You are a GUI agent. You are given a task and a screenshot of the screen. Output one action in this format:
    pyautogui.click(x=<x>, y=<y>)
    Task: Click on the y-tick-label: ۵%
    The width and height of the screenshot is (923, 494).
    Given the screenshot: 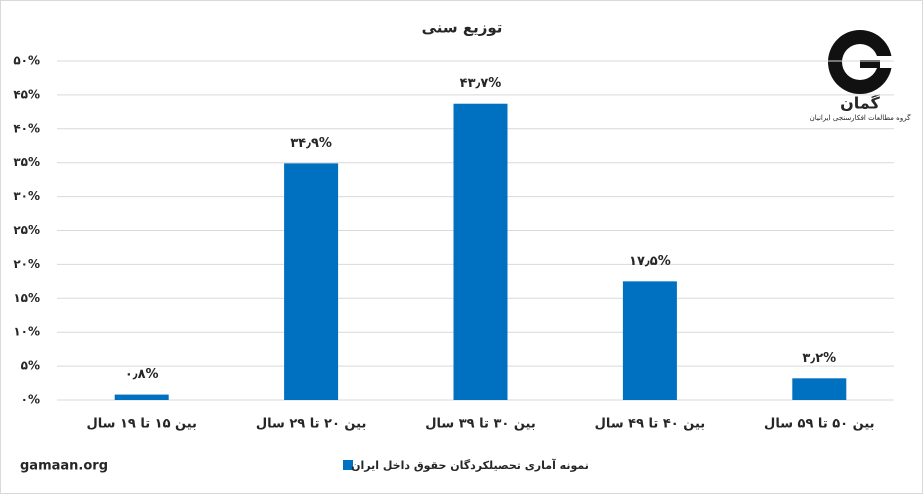 What is the action you would take?
    pyautogui.click(x=30, y=366)
    